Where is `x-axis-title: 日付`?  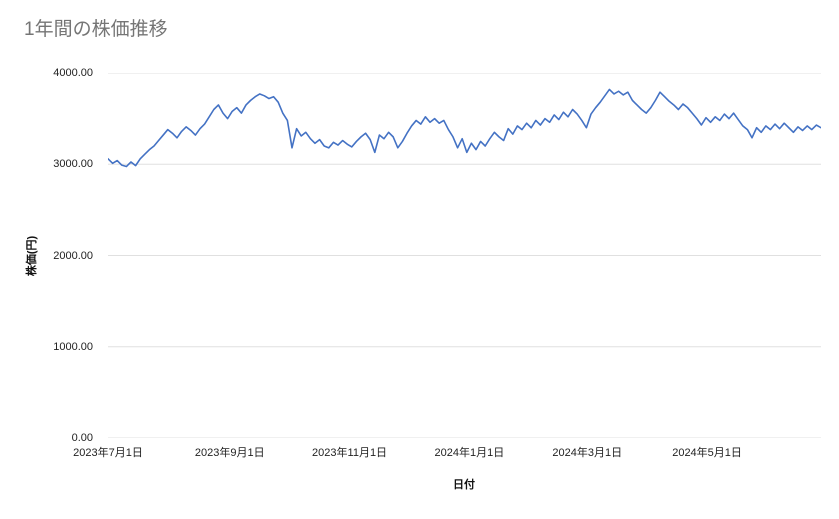
x-axis-title: 日付 is located at coordinates (464, 485).